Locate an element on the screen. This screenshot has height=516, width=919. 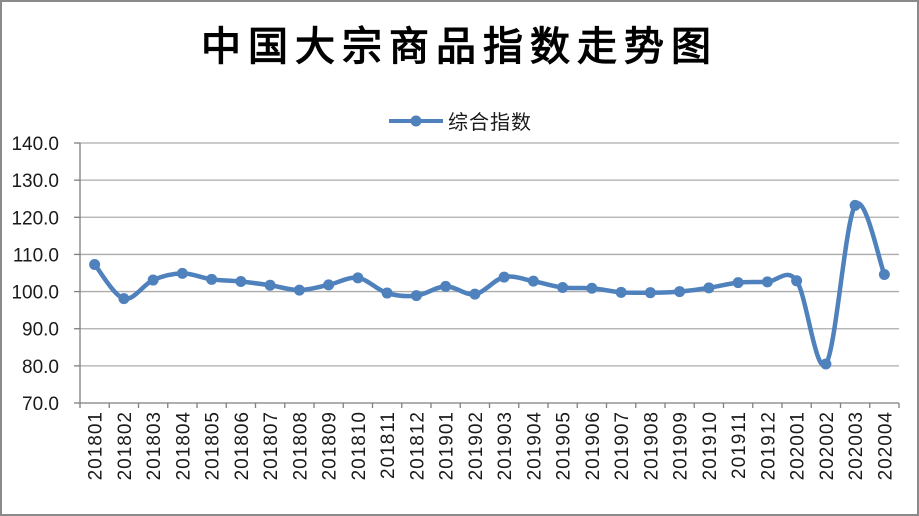
x-tick-label: 202003 is located at coordinates (856, 445).